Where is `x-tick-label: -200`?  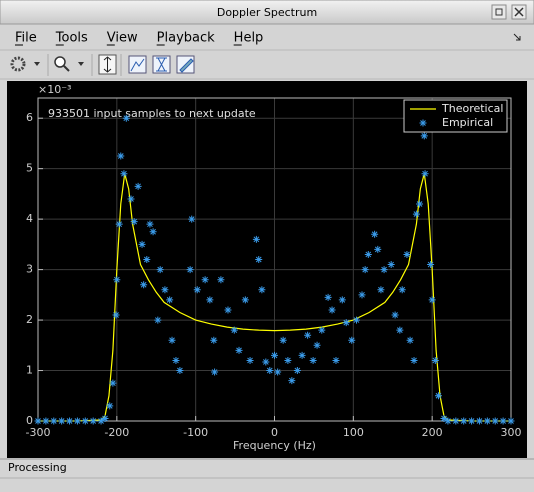 x-tick-label: -200 is located at coordinates (116, 432).